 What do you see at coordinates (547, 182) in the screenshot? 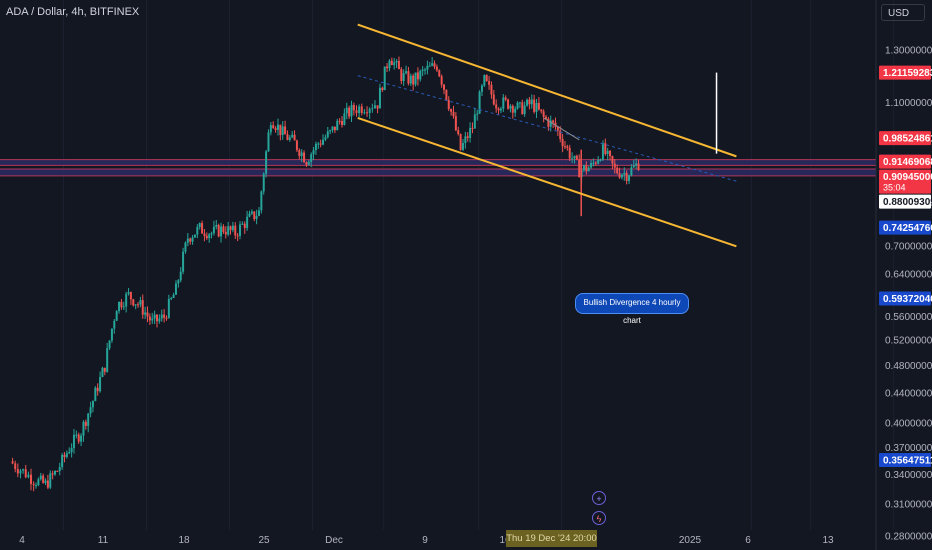
I see `channel-lower-line` at bounding box center [547, 182].